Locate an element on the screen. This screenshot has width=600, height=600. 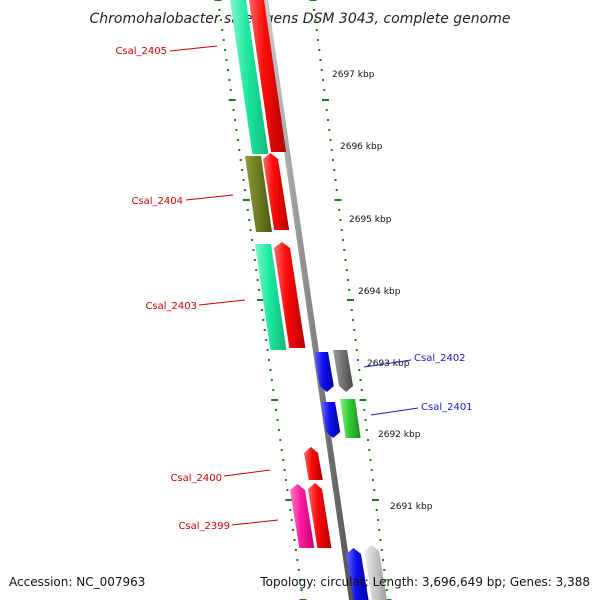
gene-csal-2401-green-feature is located at coordinates (350, 418).